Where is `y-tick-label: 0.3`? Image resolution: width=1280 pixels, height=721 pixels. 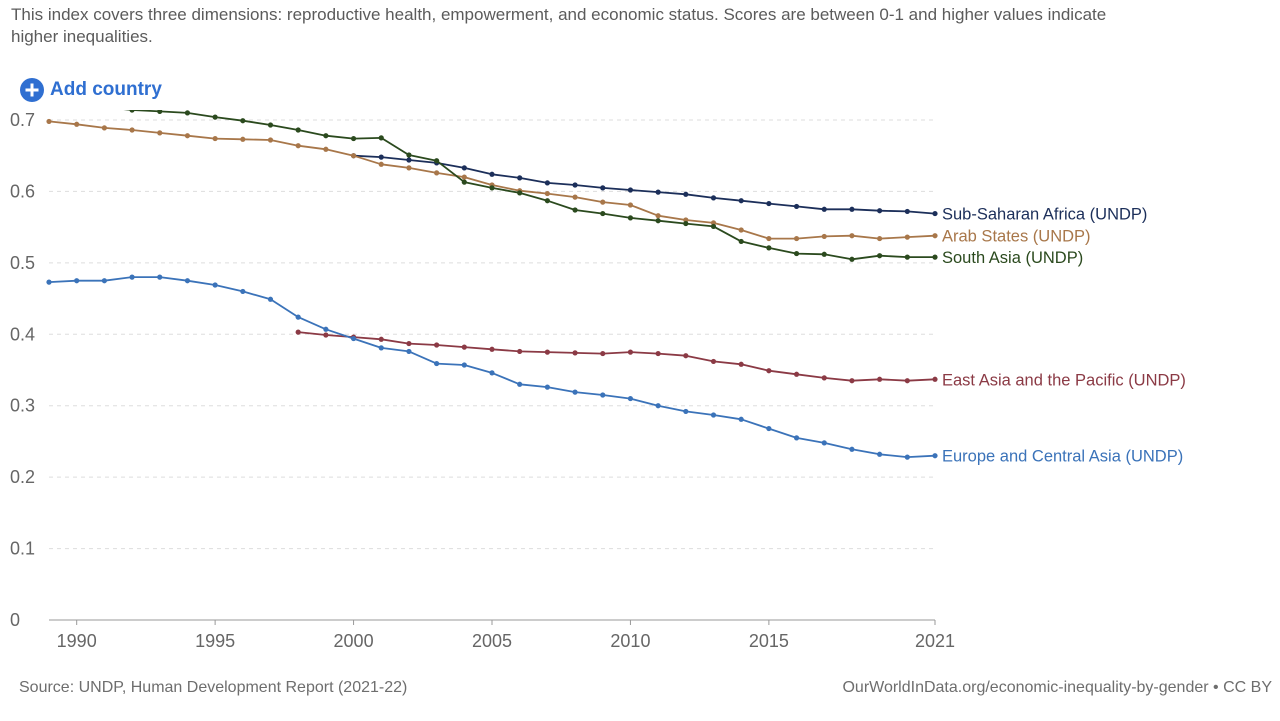 y-tick-label: 0.3 is located at coordinates (22, 406).